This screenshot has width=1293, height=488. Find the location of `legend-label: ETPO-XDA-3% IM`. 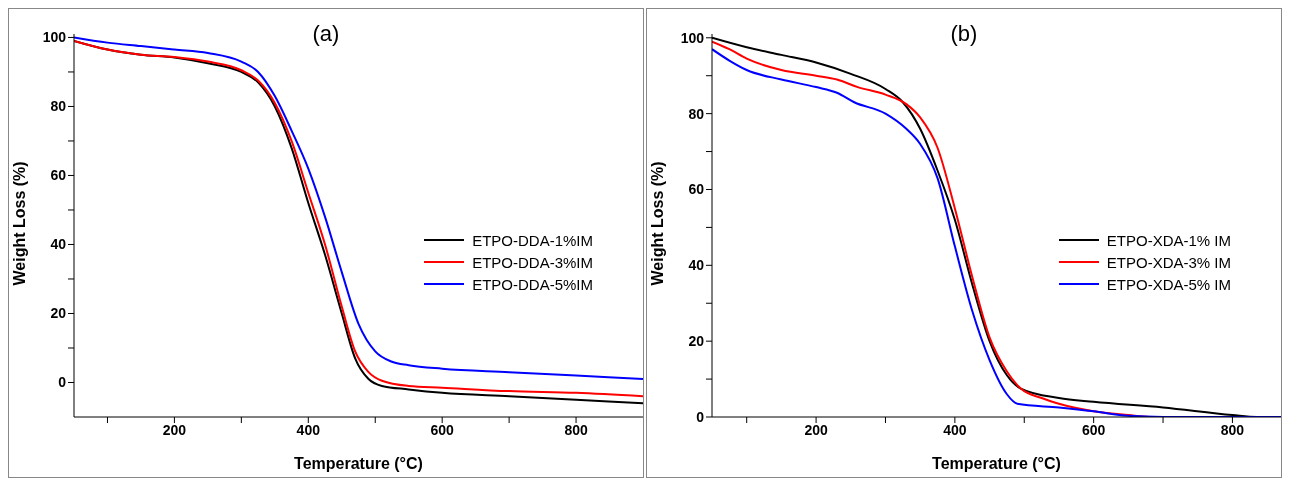

legend-label: ETPO-XDA-3% IM is located at coordinates (1168, 262).